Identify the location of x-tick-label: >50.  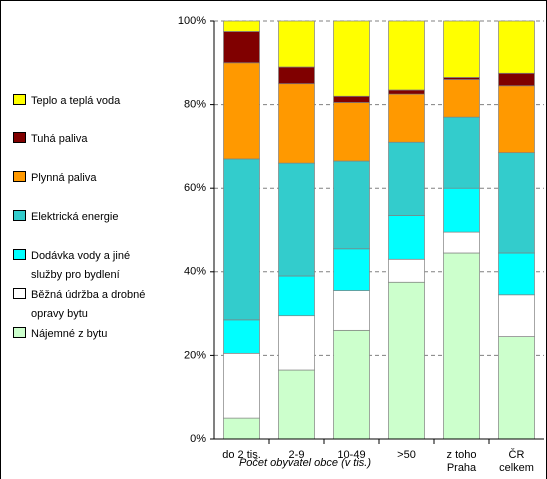
(406, 455).